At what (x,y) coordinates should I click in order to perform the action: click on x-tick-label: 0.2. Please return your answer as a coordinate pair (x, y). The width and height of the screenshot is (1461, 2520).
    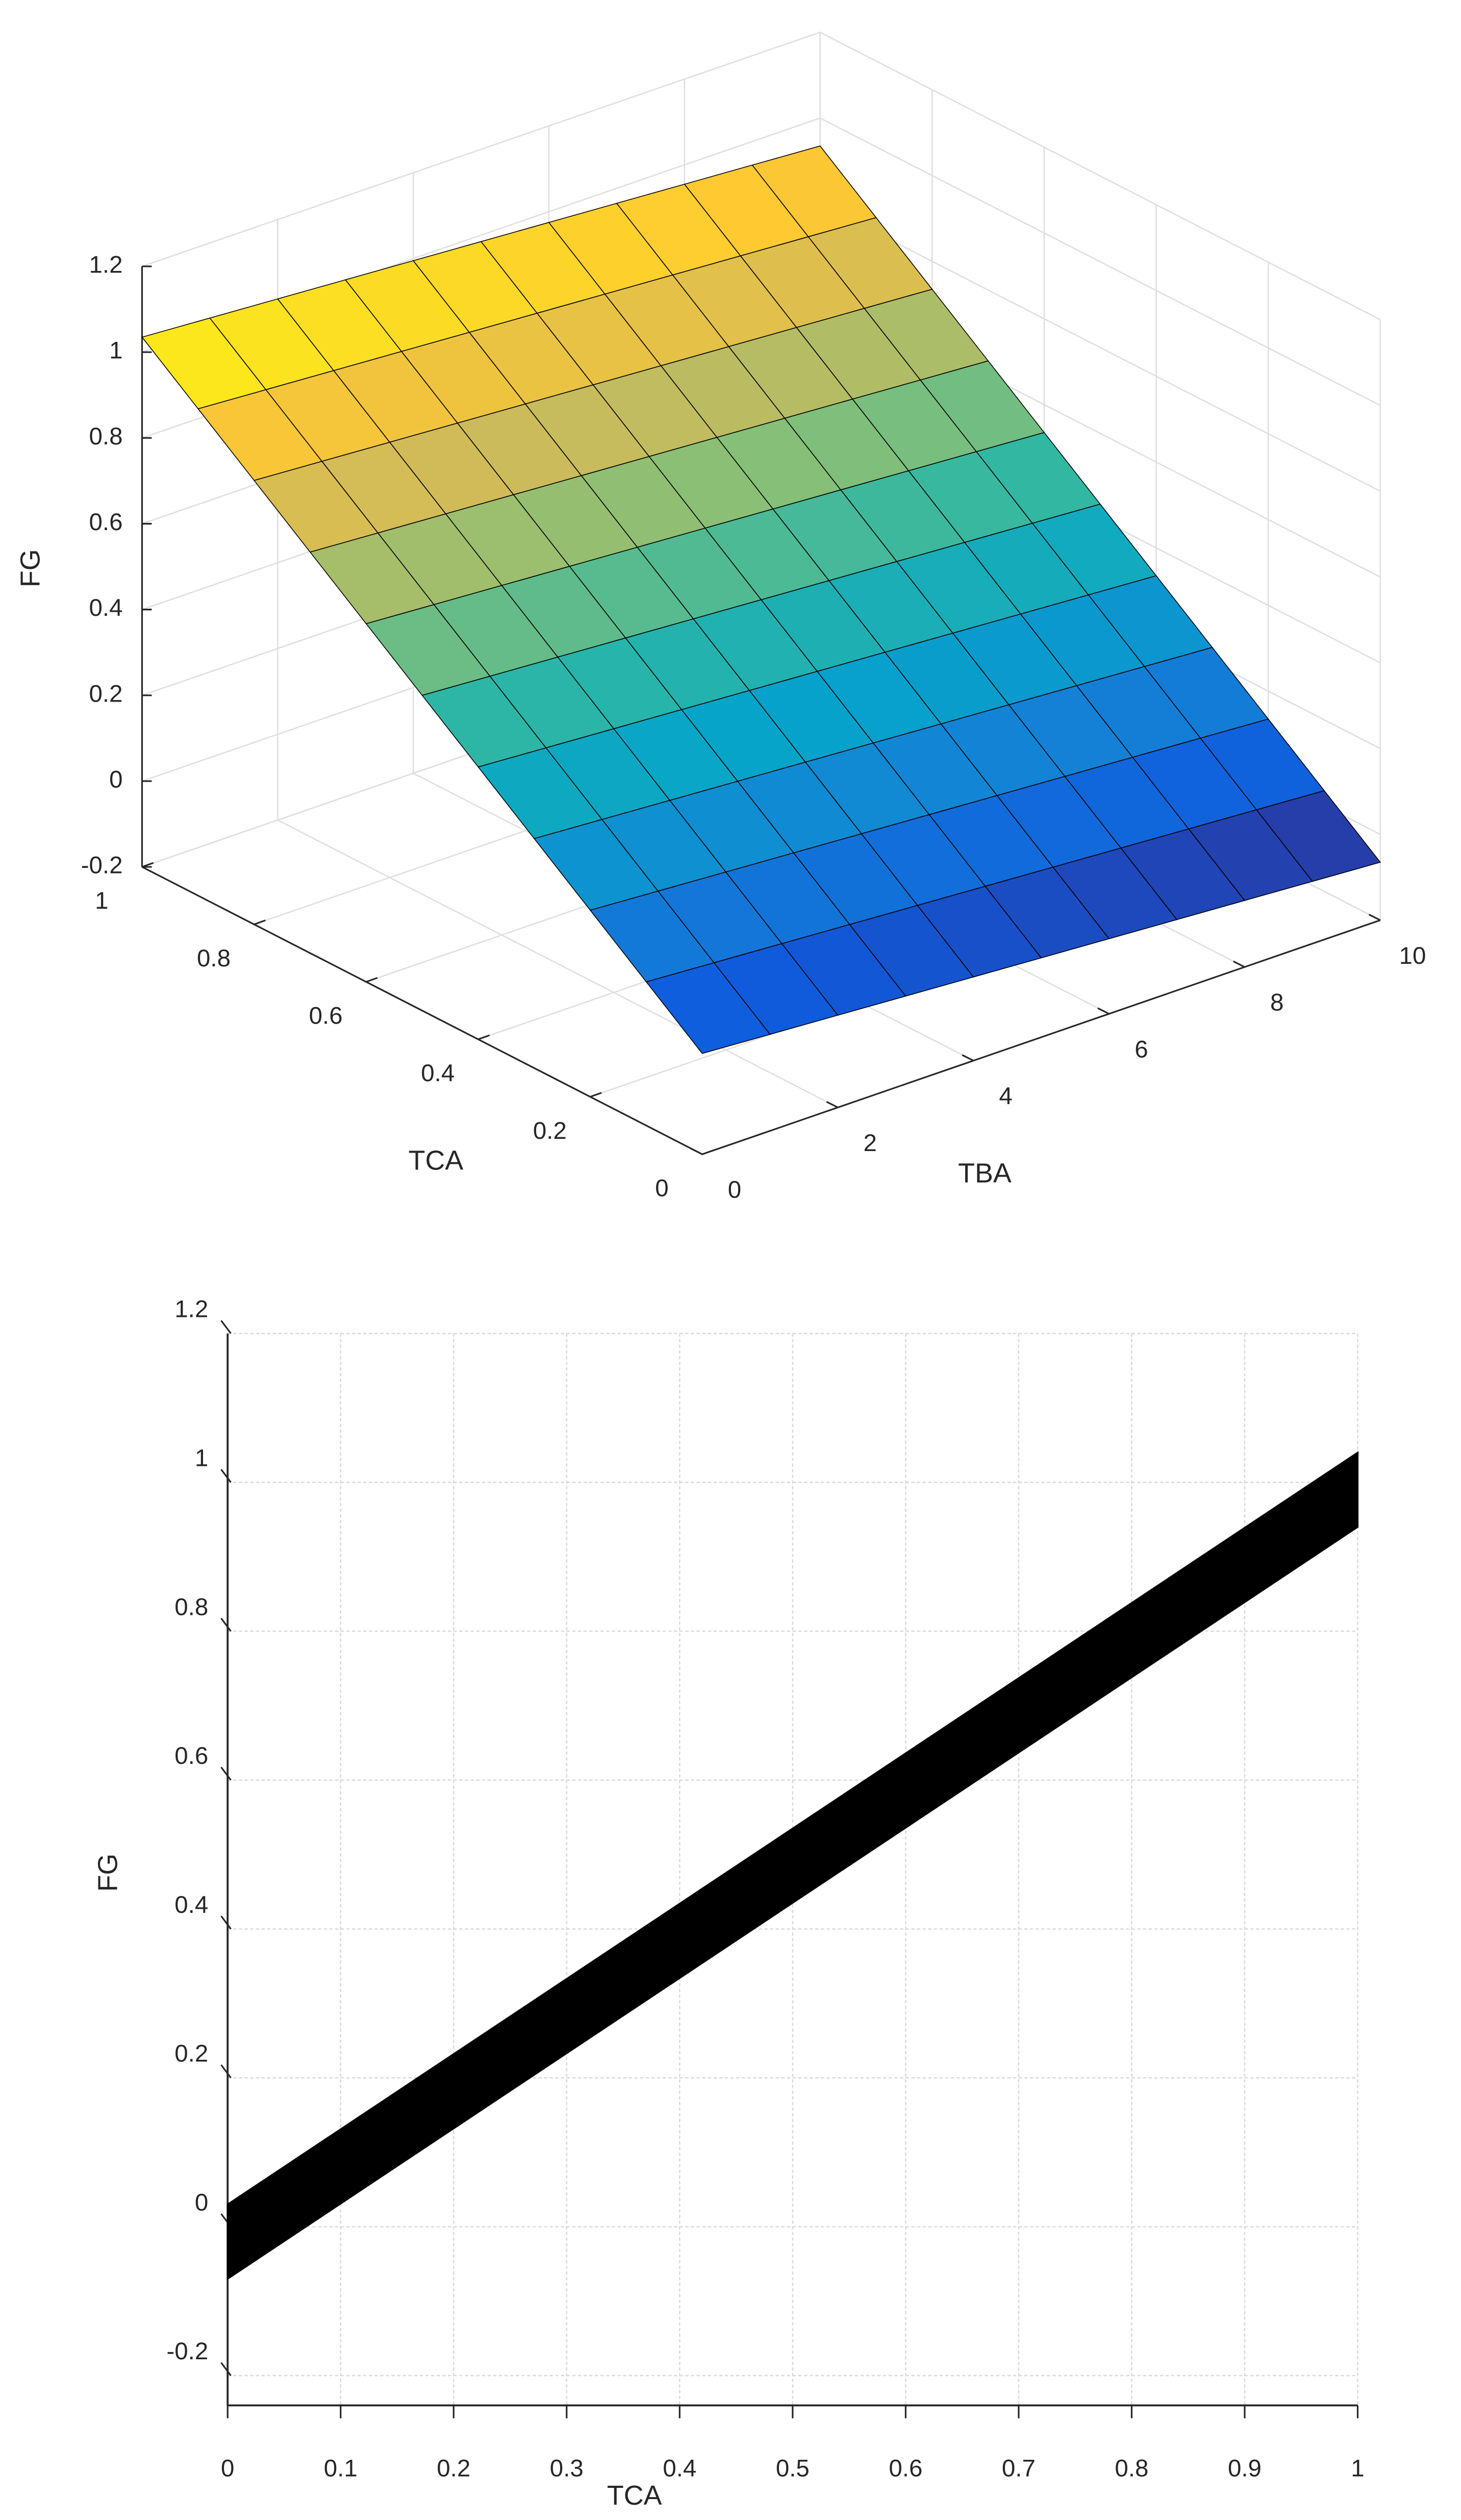
    Looking at the image, I should click on (453, 2469).